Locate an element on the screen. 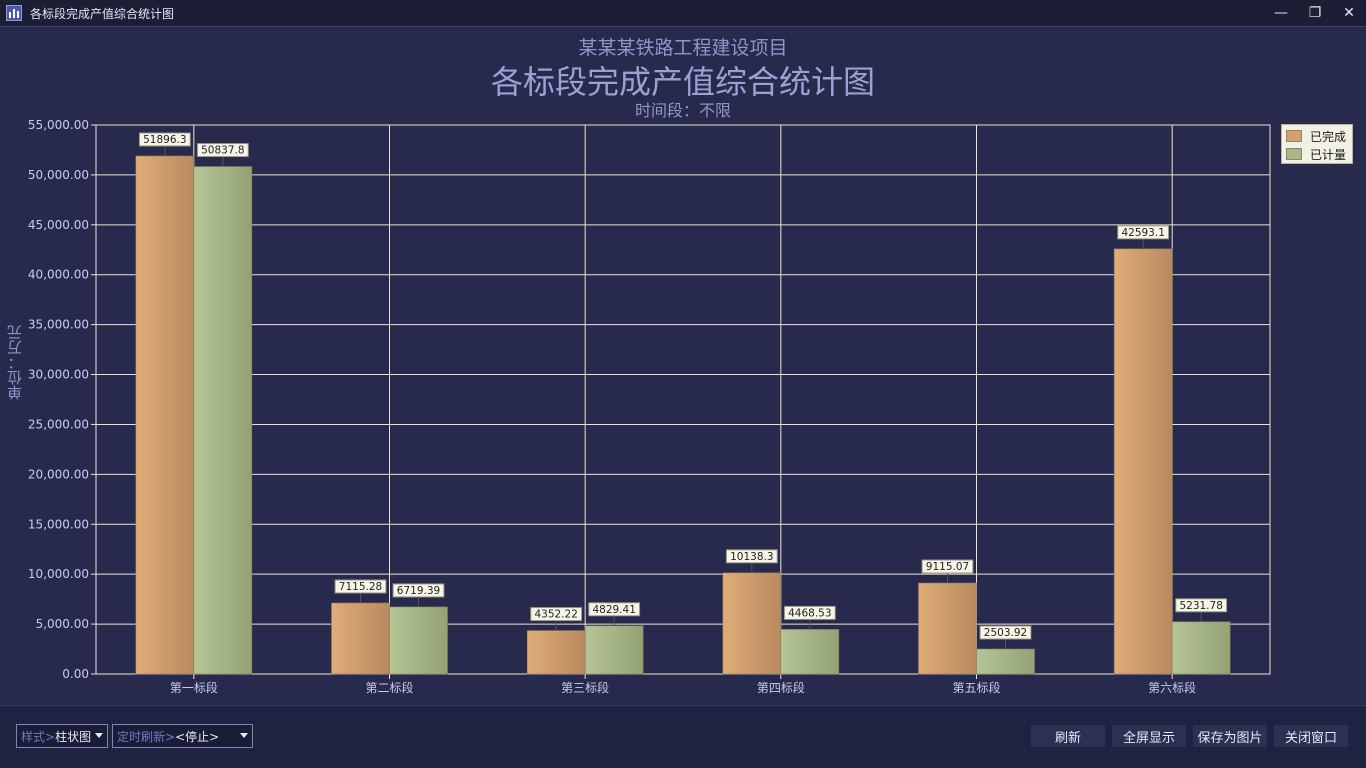  legend-item-completed: 已完成 is located at coordinates (1317, 136).